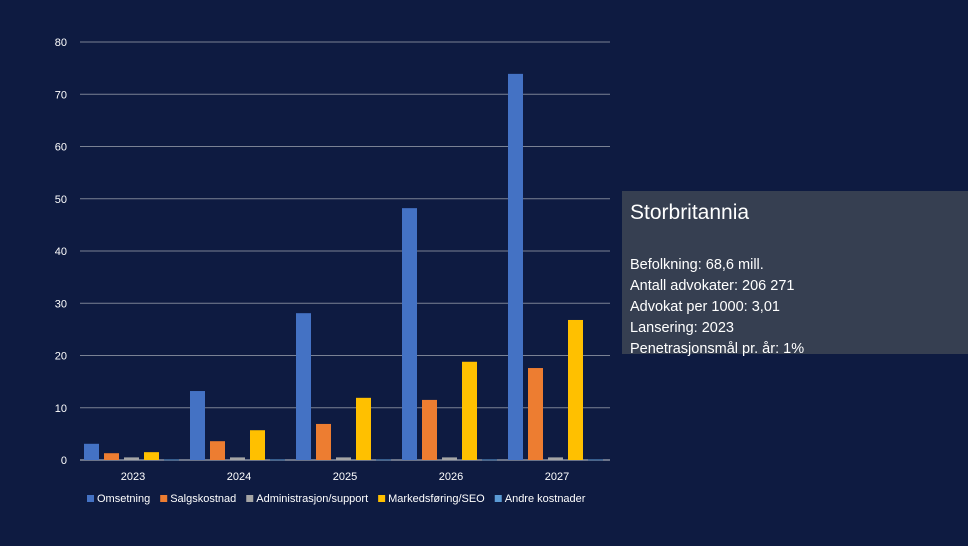 This screenshot has width=968, height=546. What do you see at coordinates (697, 265) in the screenshot?
I see `population-text: Befolkning: 68,6 mill.` at bounding box center [697, 265].